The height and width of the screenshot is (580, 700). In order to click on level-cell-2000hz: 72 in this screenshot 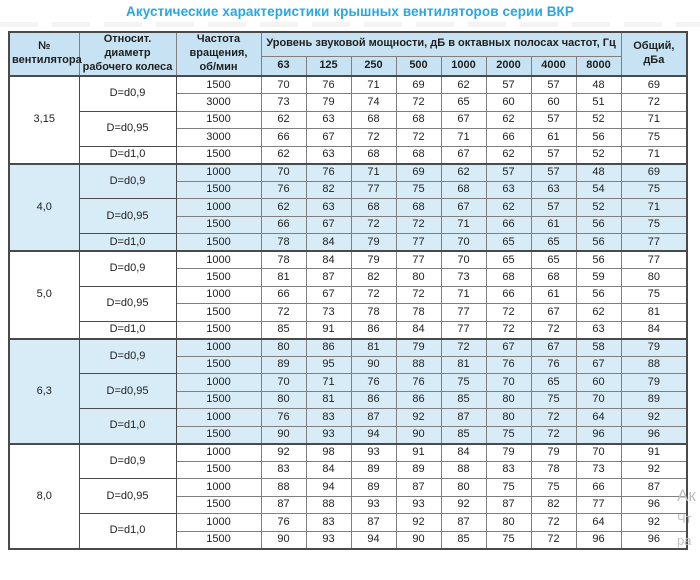, I will do `click(508, 312)`.